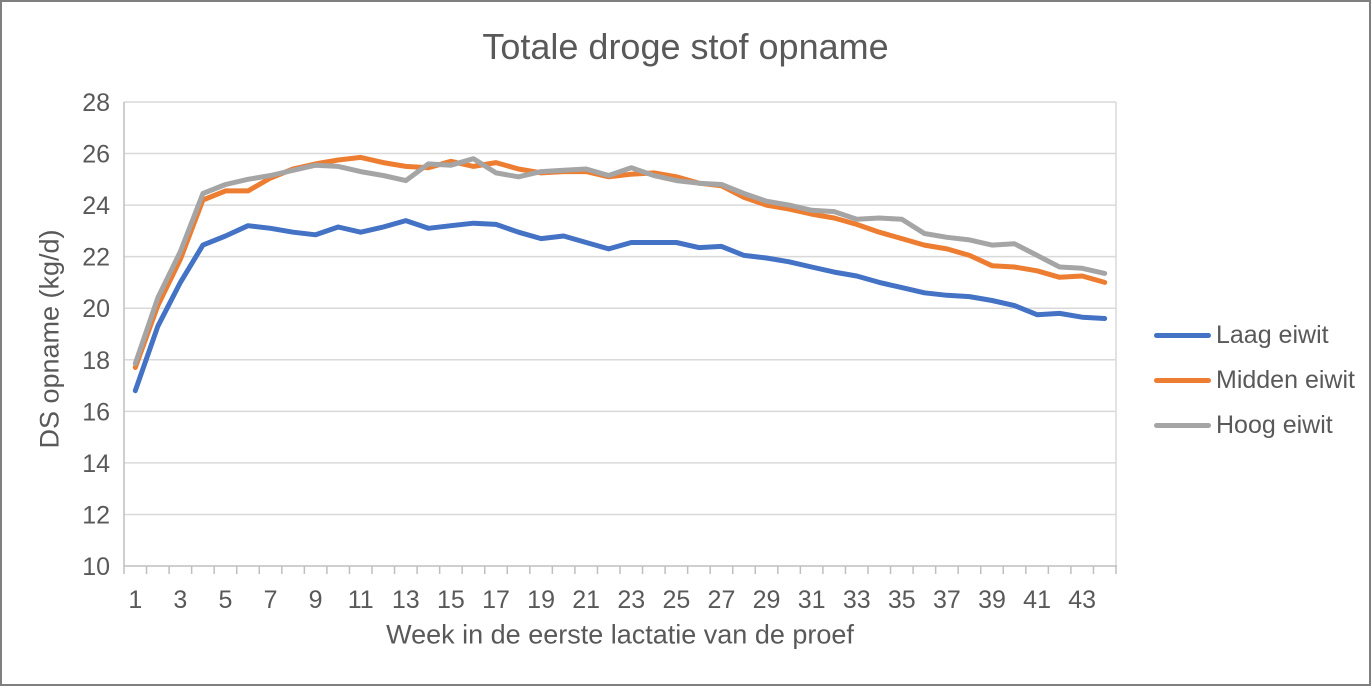 Image resolution: width=1371 pixels, height=686 pixels. What do you see at coordinates (767, 600) in the screenshot?
I see `x-tick-label: 29` at bounding box center [767, 600].